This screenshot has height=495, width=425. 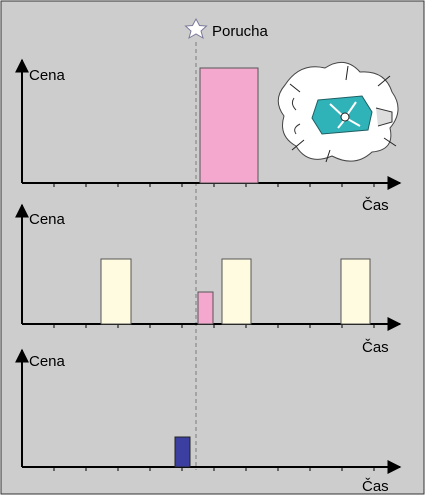 I want to click on star-icon, so click(x=196, y=28).